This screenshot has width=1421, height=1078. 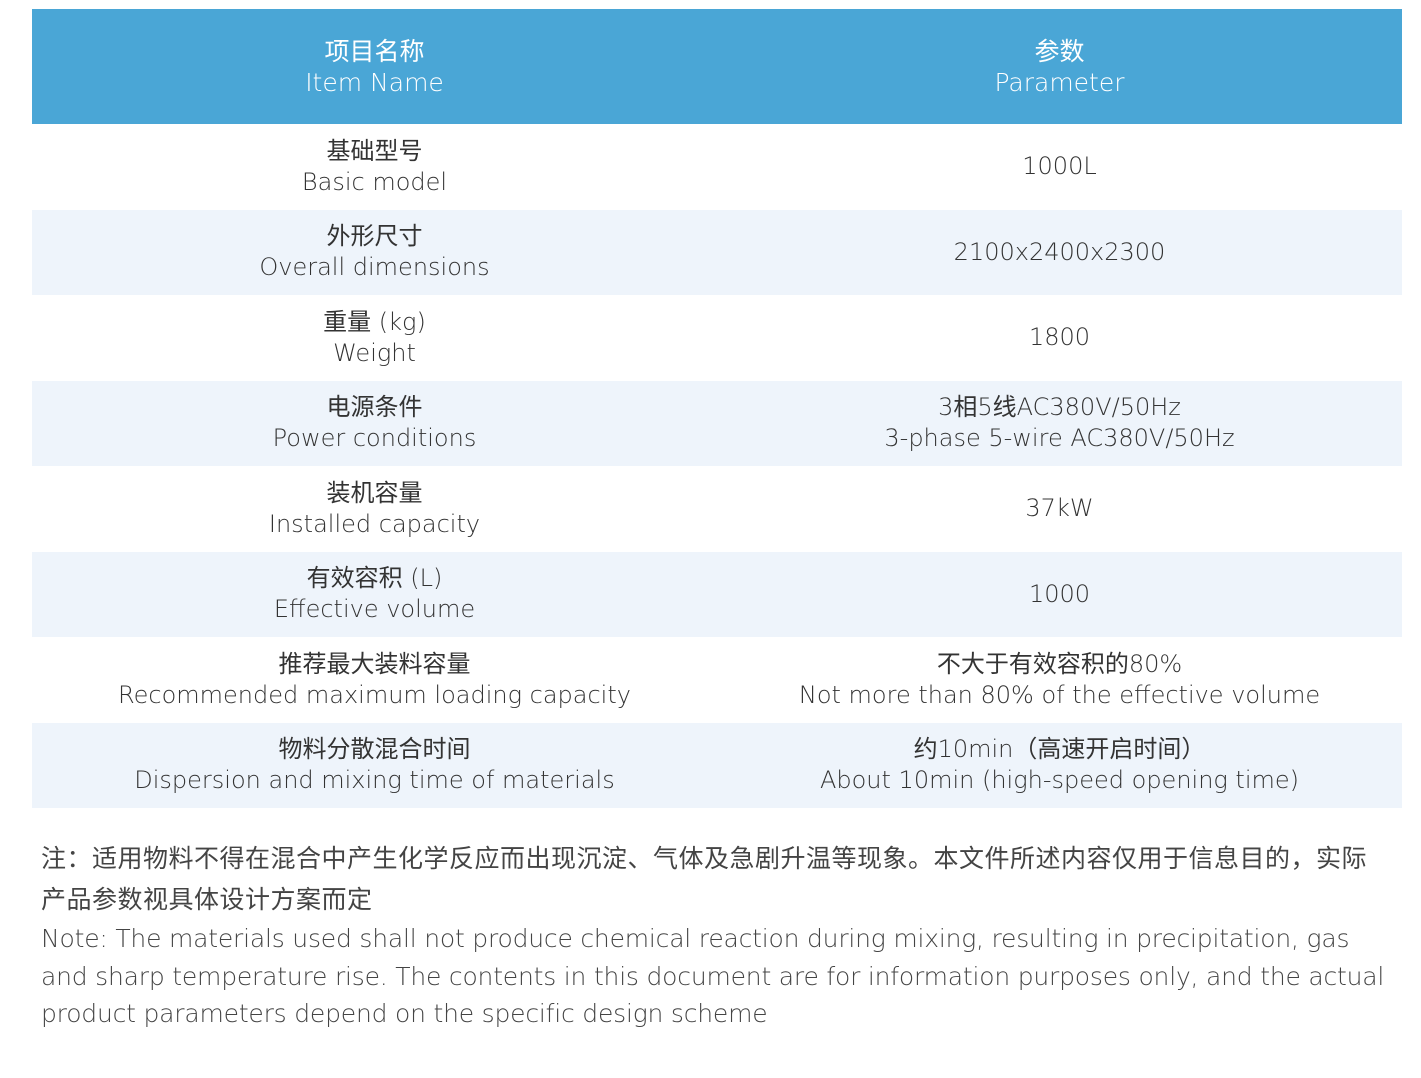 I want to click on item-name-en: Basic model, so click(x=374, y=181).